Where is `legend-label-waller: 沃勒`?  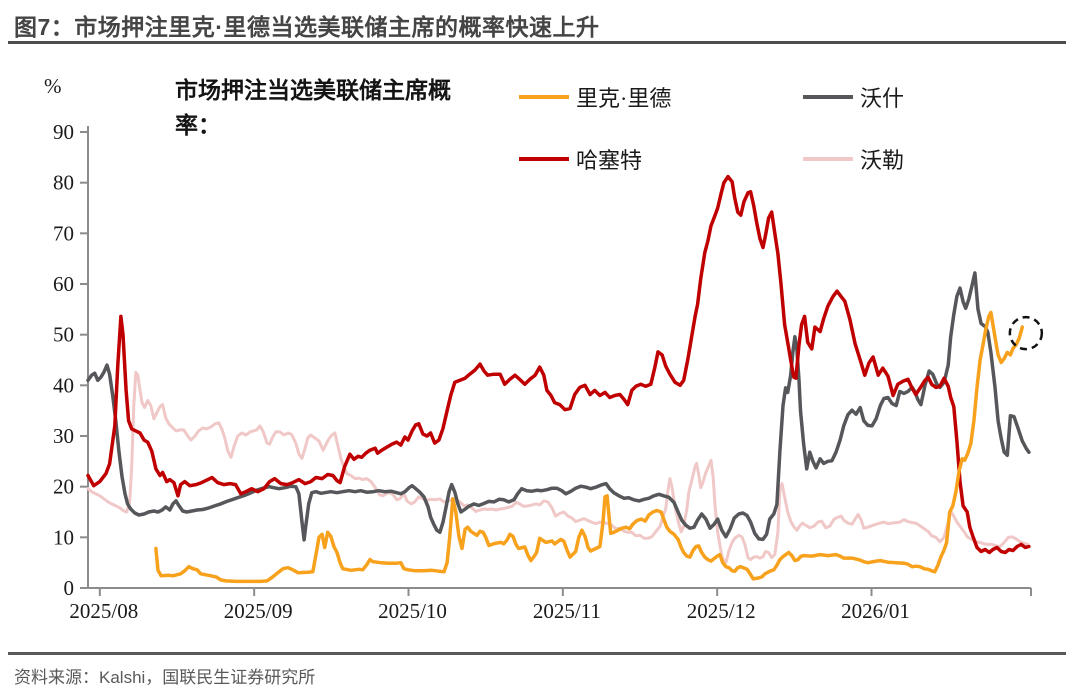
legend-label-waller: 沃勒 is located at coordinates (882, 160).